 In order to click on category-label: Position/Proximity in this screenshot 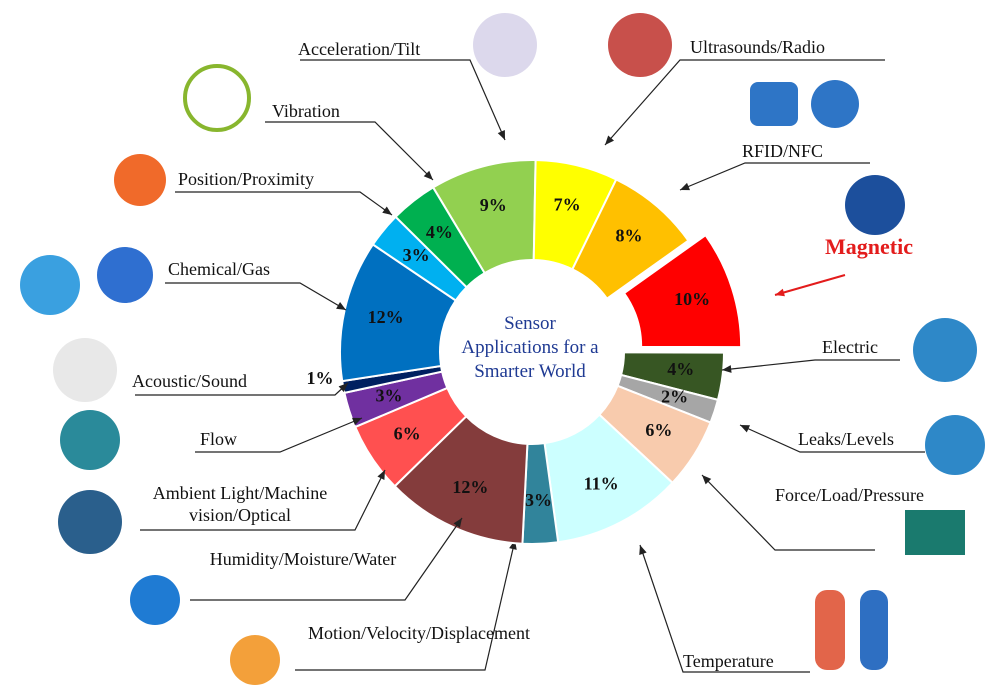, I will do `click(246, 179)`.